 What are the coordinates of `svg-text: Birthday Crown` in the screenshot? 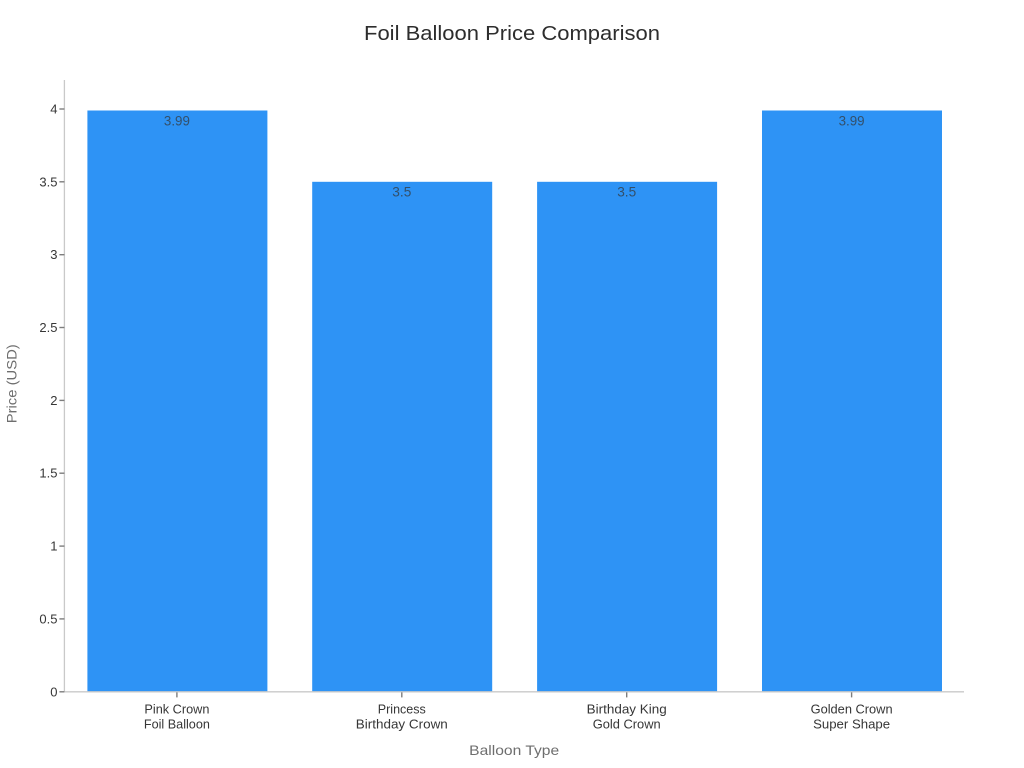 It's located at (402, 723).